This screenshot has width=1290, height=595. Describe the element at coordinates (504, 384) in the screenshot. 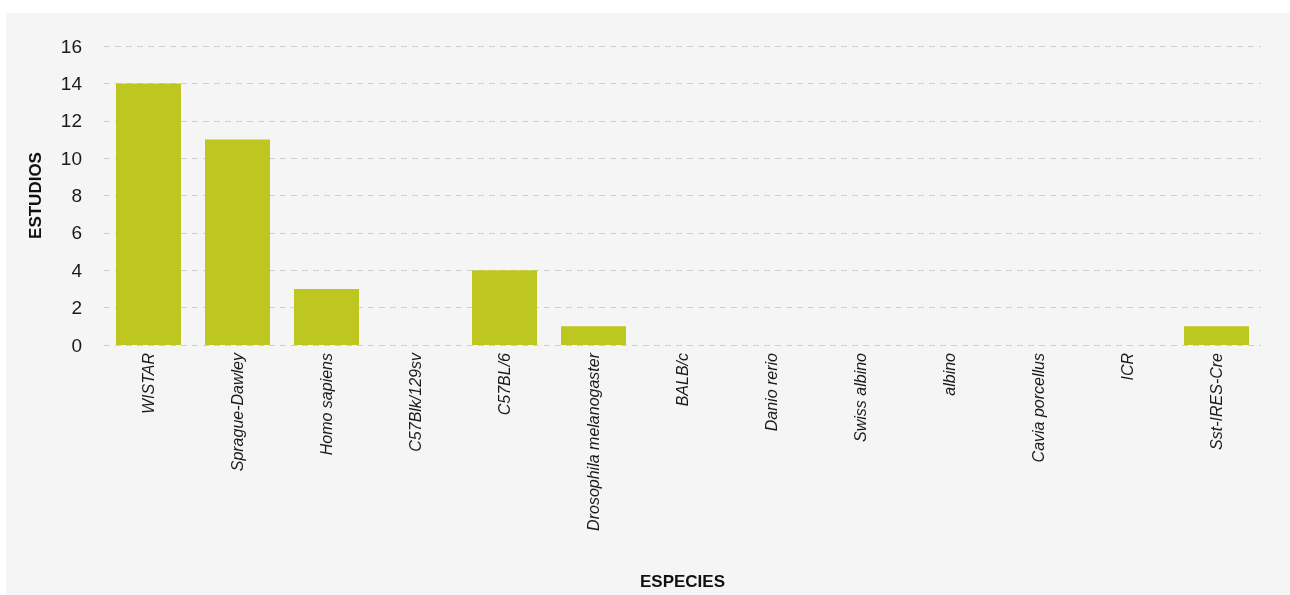

I see `x-tick-label: C57BL/6` at that location.